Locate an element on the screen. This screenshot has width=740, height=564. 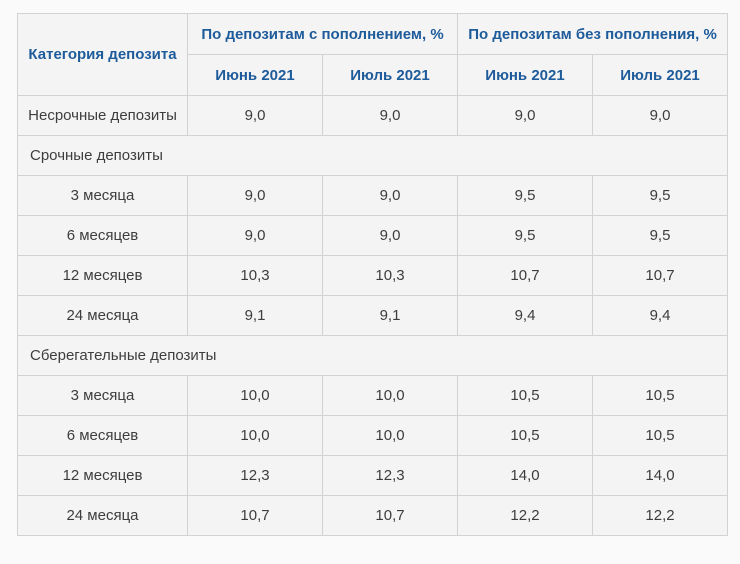
table-row: 12 месяцев 10,3 10,3 10,7 10,7 is located at coordinates (373, 275).